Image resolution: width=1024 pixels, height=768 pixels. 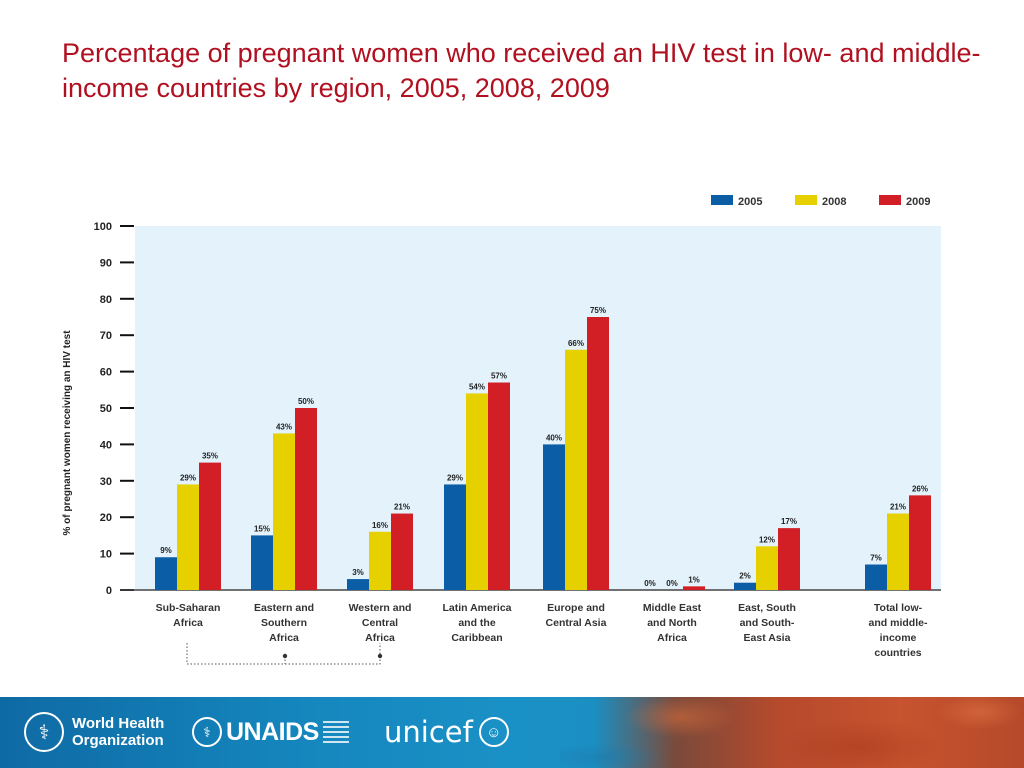 What do you see at coordinates (834, 202) in the screenshot?
I see `legend-label-2008: 2008` at bounding box center [834, 202].